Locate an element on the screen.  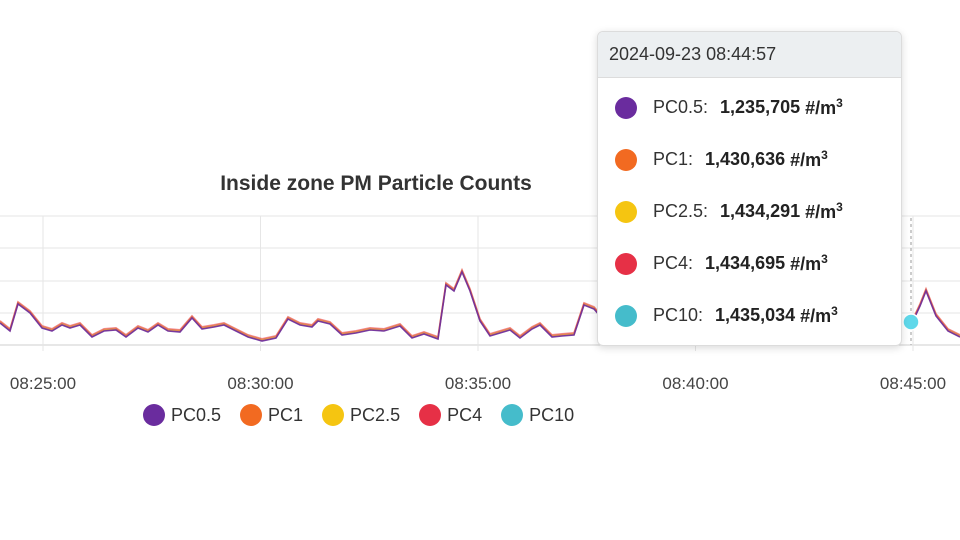
tooltip-row-pc25: PC2.5: 1,434,291 #/m3 is located at coordinates (729, 211).